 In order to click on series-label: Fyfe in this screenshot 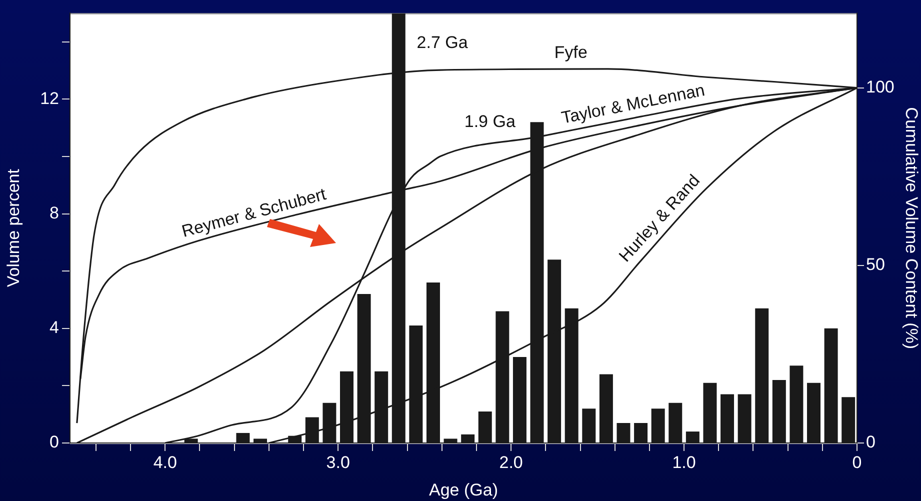, I will do `click(571, 52)`.